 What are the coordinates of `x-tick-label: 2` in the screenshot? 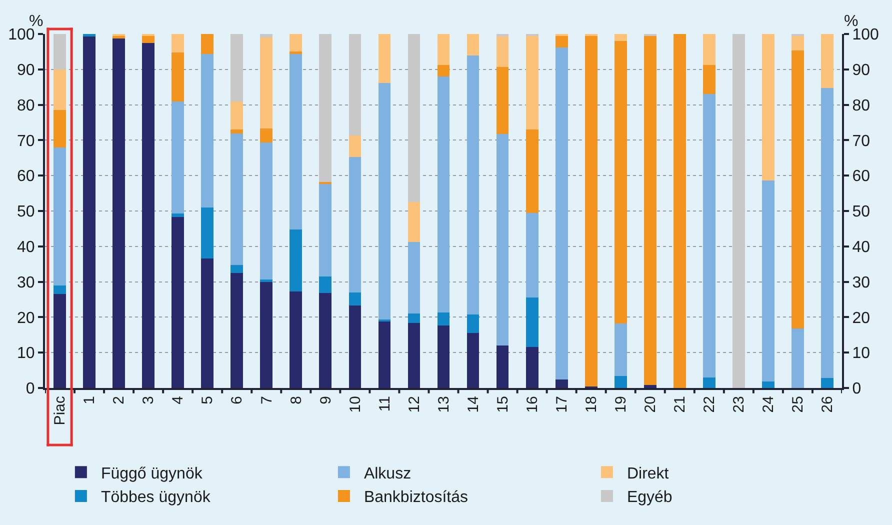 It's located at (119, 400).